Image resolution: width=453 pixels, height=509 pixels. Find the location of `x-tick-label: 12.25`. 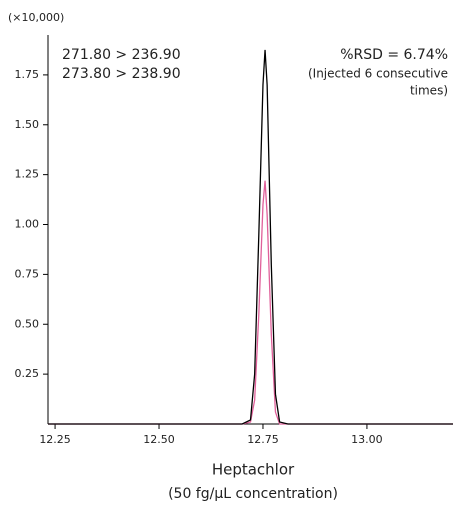

x-tick-label: 12.25 is located at coordinates (55, 439).